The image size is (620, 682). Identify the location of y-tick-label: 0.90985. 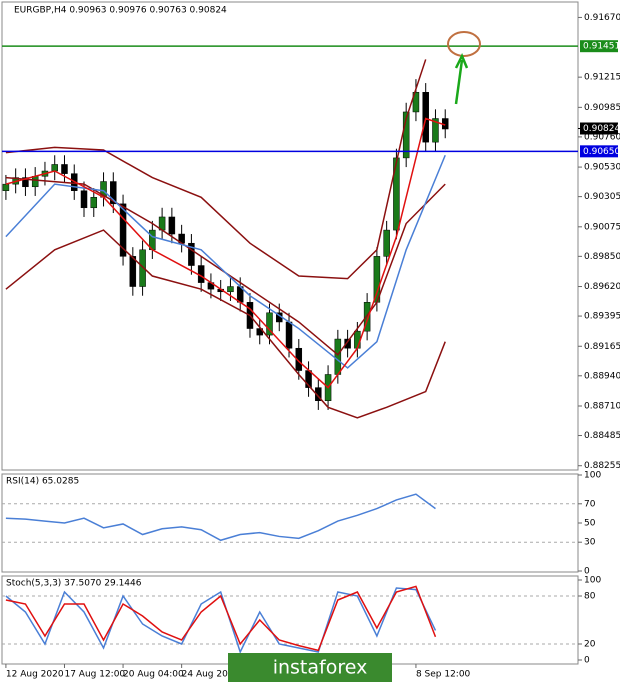
(602, 108).